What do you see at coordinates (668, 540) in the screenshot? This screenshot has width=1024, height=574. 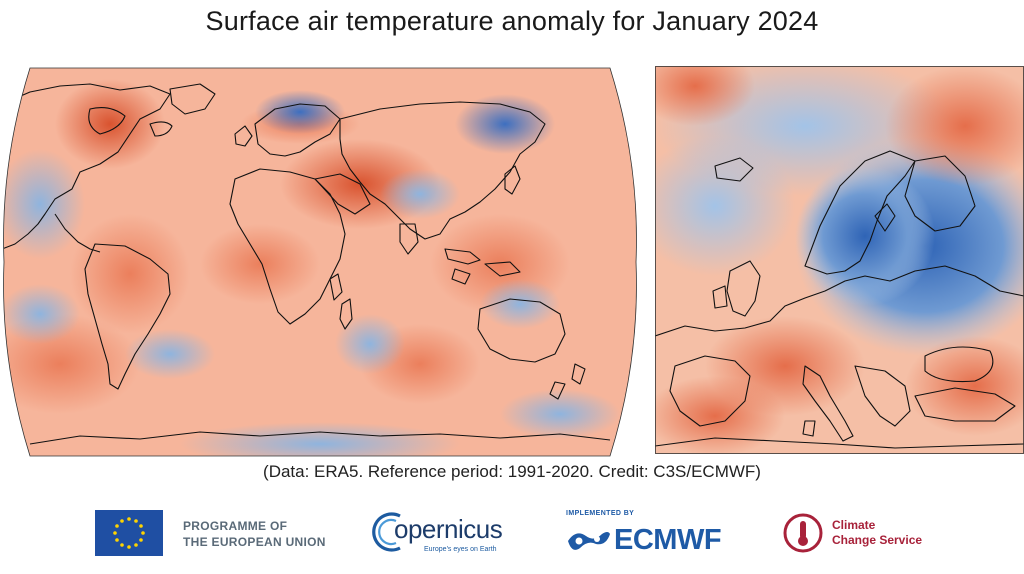 I see `ecmwf-name: ECMWF` at bounding box center [668, 540].